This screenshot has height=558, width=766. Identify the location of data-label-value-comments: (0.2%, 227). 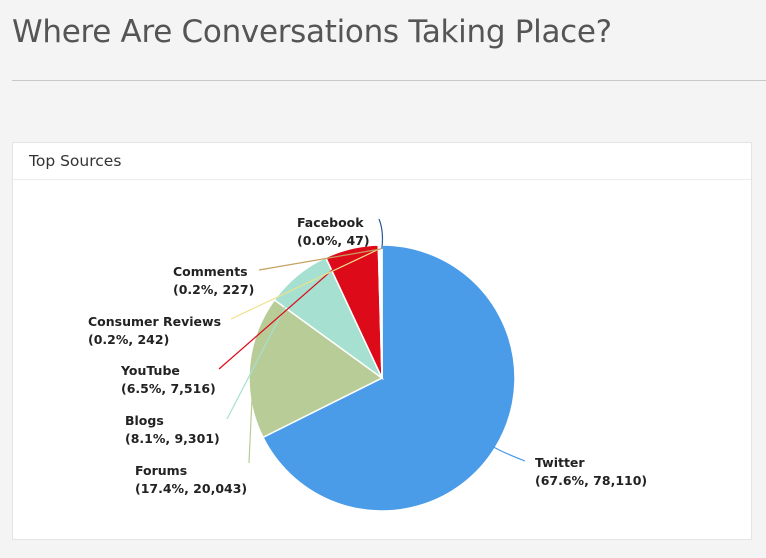
(213, 289).